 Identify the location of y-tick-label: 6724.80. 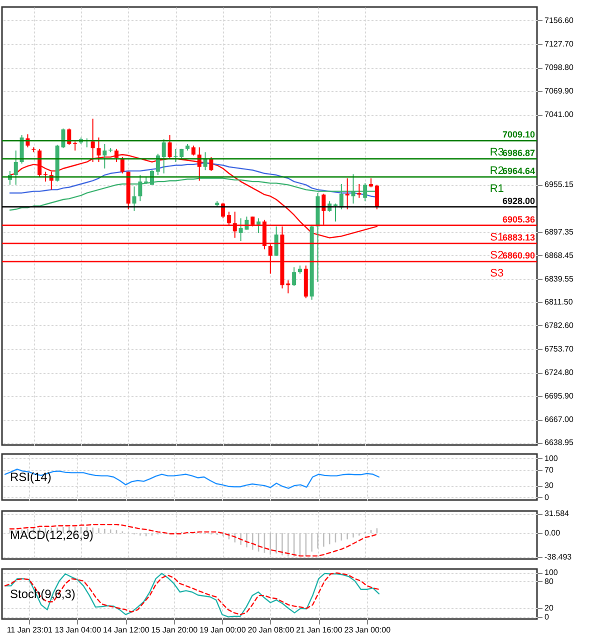
(559, 373).